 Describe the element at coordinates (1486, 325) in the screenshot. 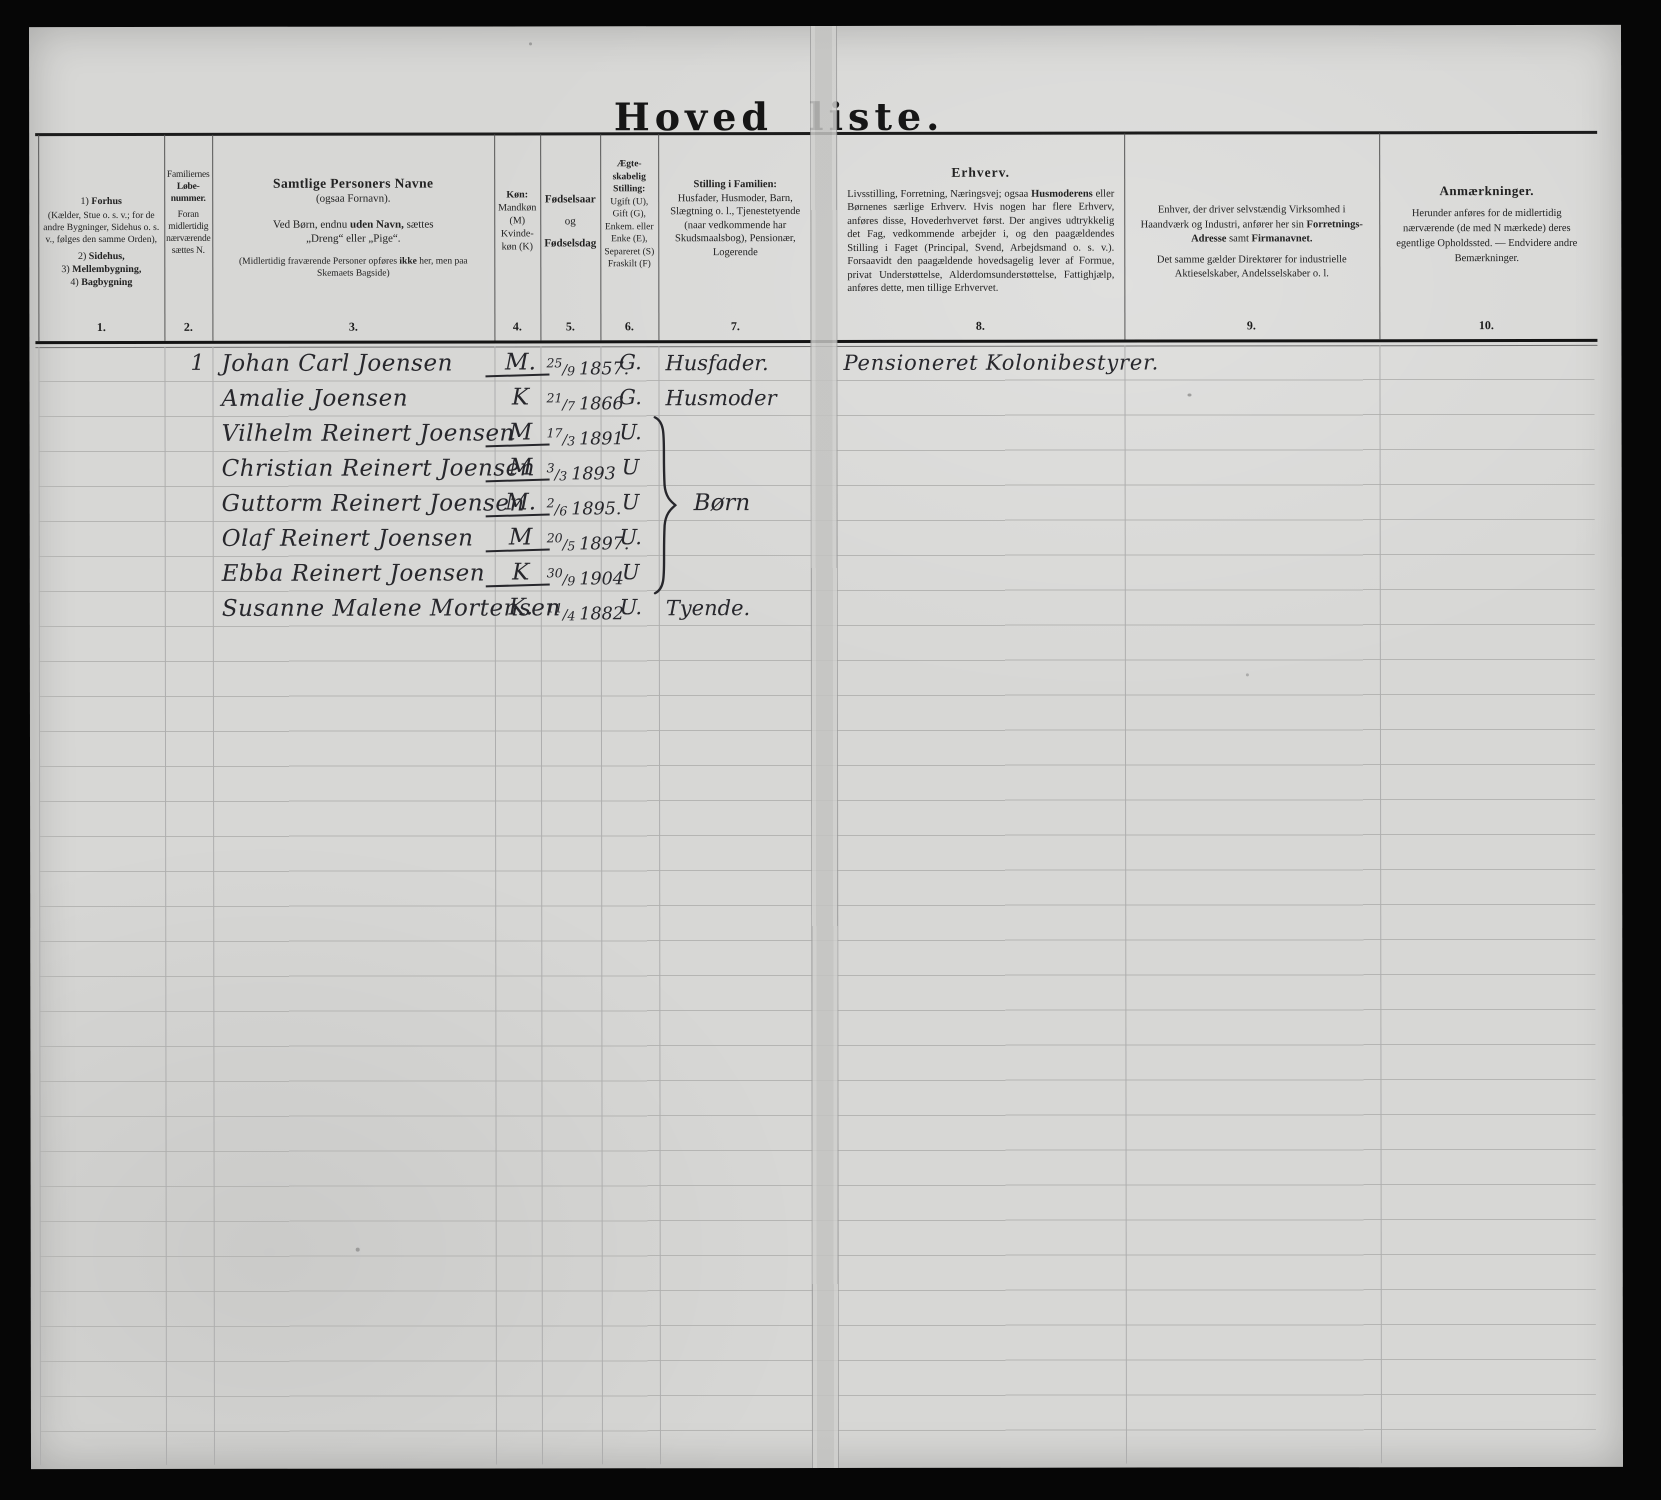

I see `column-number-10: 10.` at that location.